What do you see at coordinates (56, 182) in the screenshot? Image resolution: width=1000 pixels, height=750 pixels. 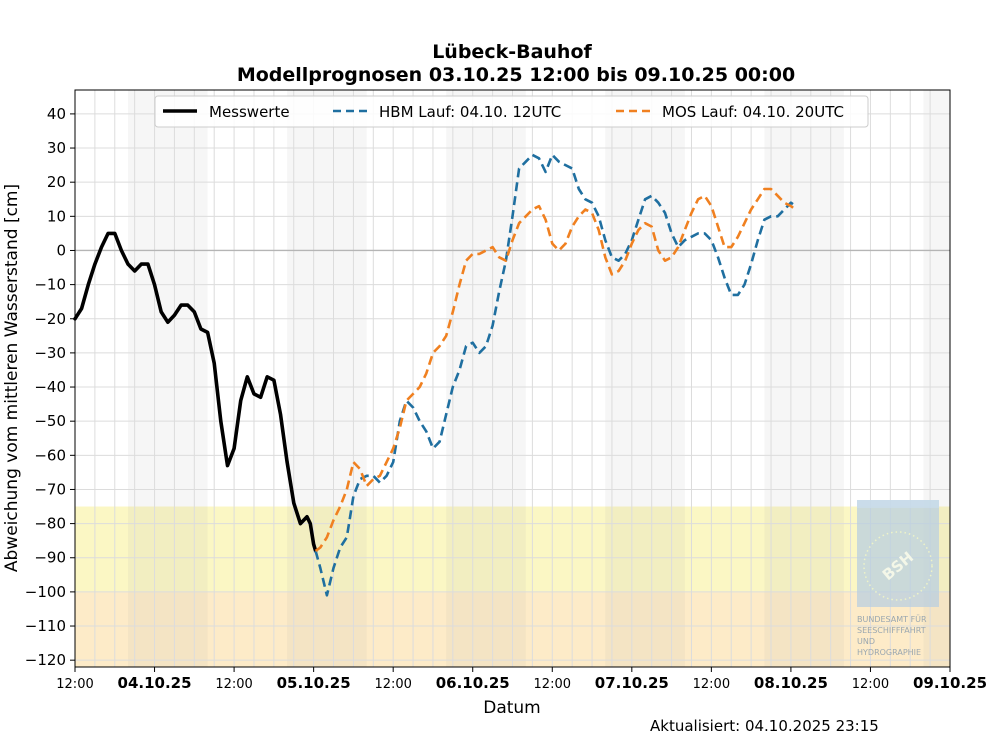 I see `y-tick-label: 20` at bounding box center [56, 182].